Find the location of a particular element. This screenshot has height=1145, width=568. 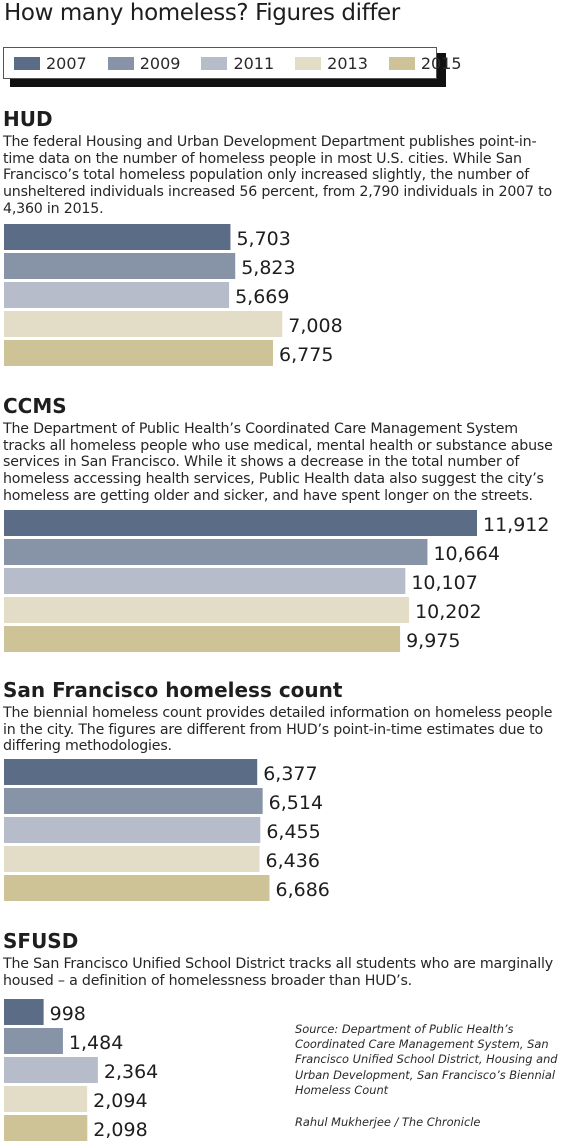

legend-label-2009: 2009 is located at coordinates (160, 63).